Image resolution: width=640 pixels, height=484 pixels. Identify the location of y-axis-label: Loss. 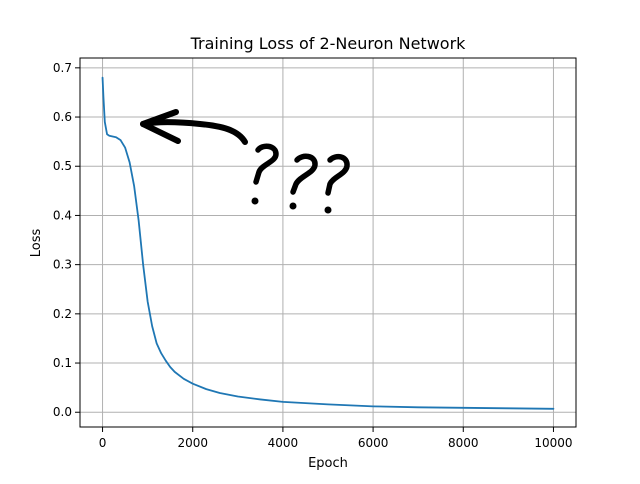
(36, 243).